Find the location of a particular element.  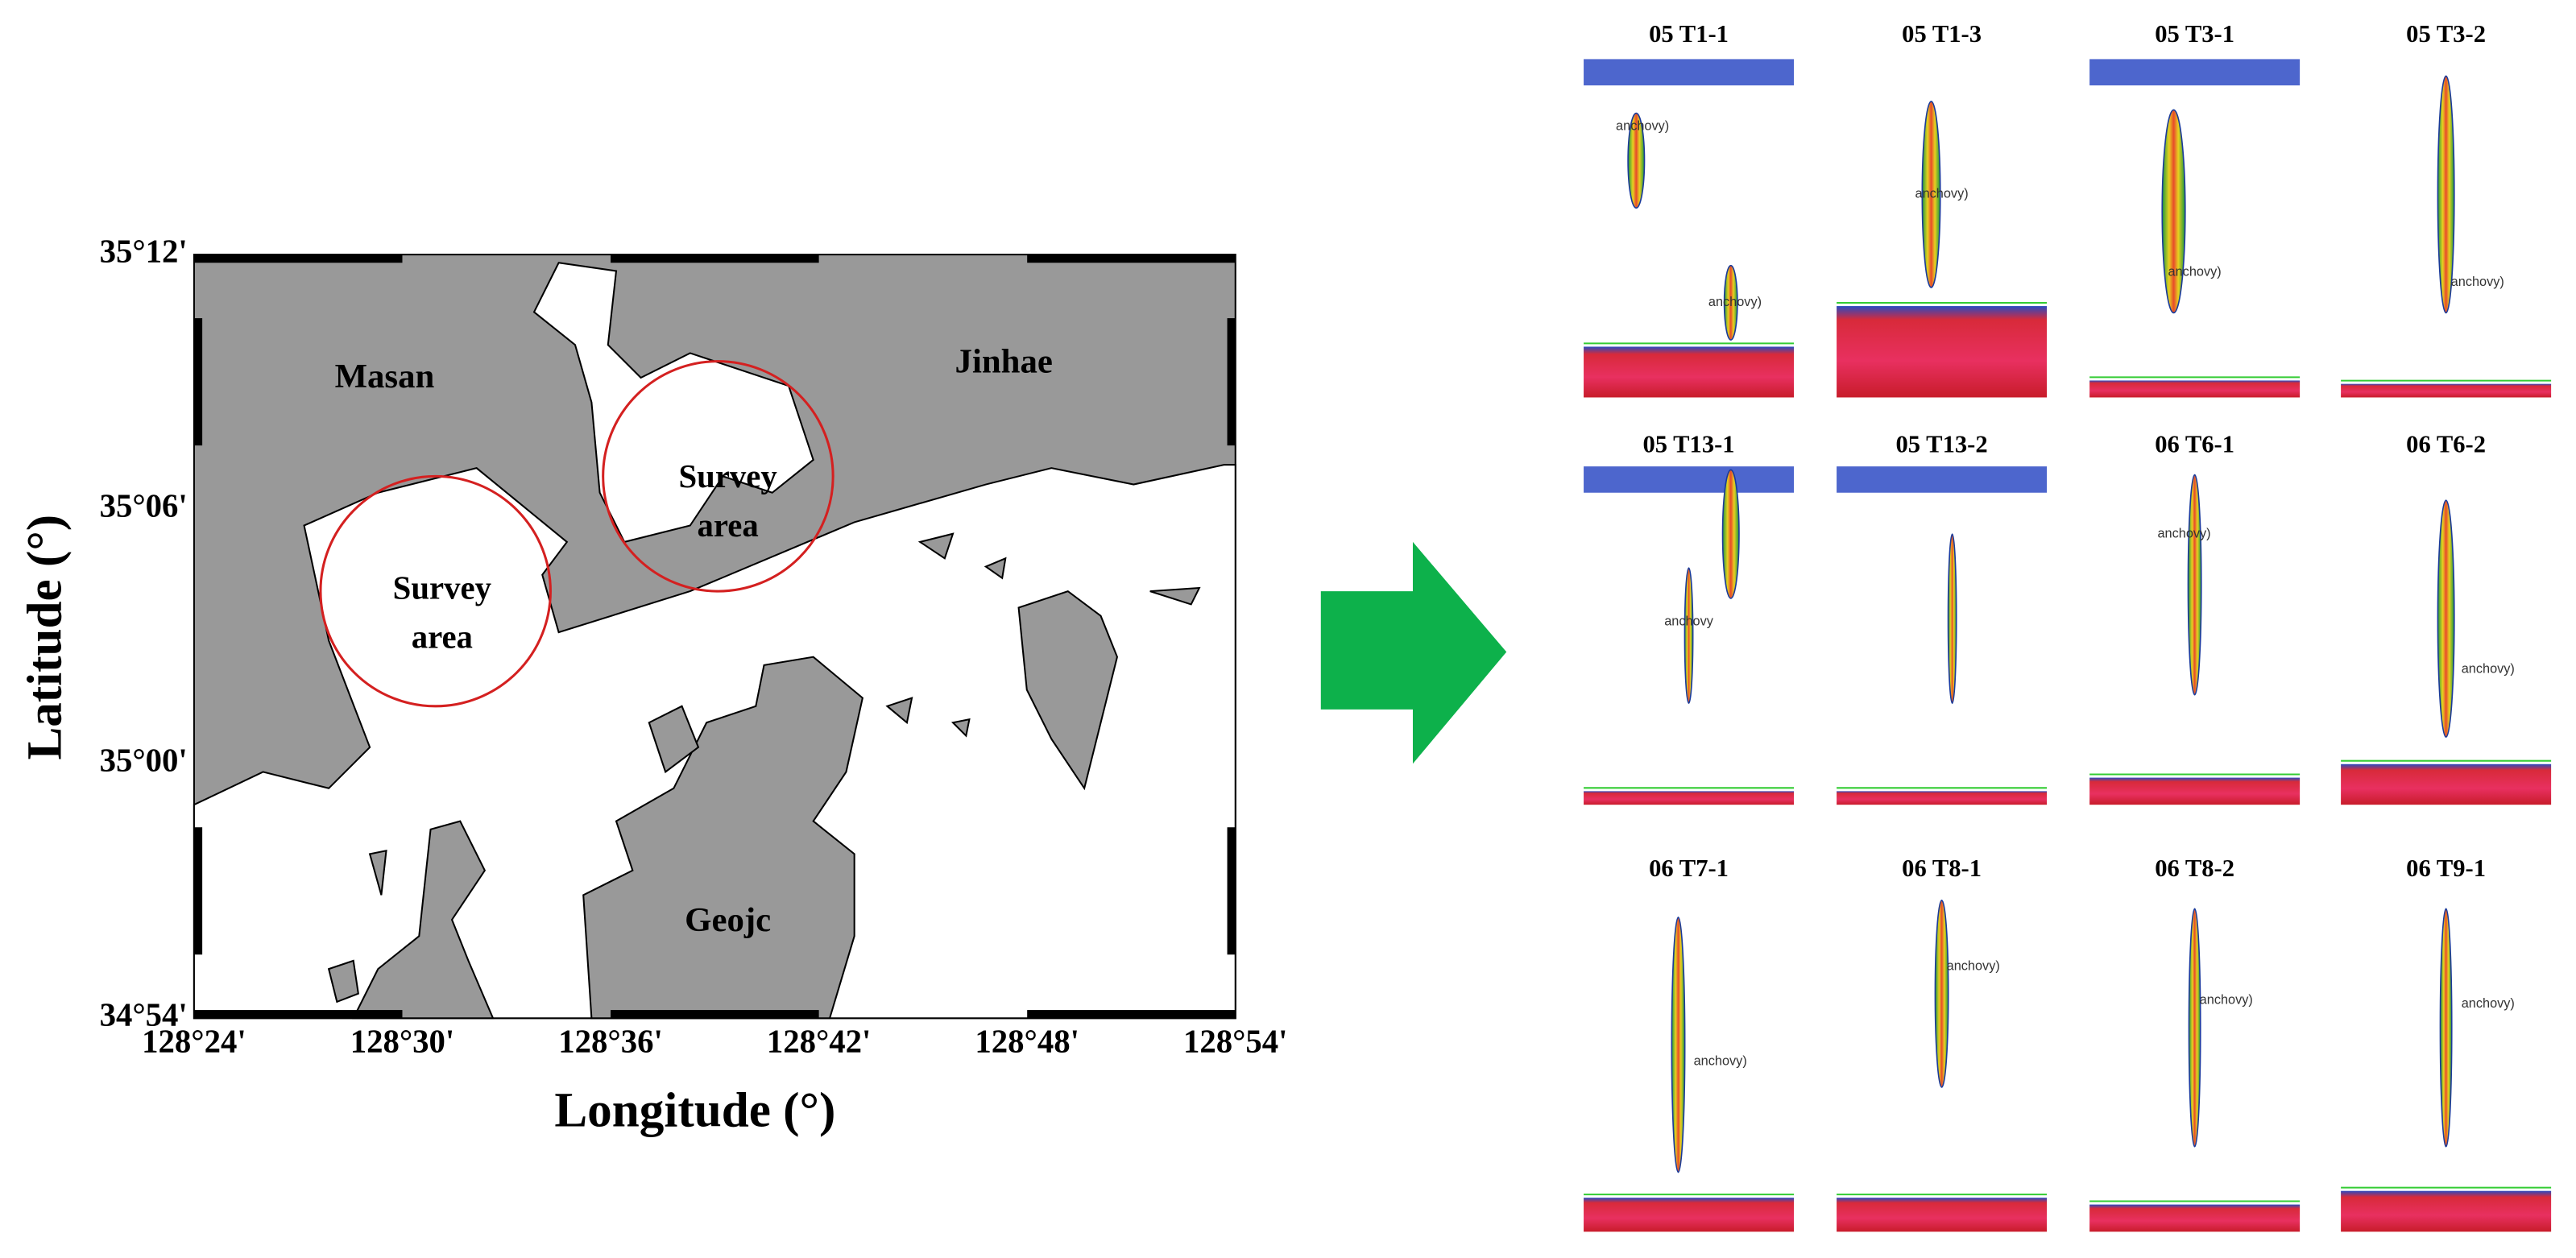

x-tick-label: 128°36' is located at coordinates (610, 1041).